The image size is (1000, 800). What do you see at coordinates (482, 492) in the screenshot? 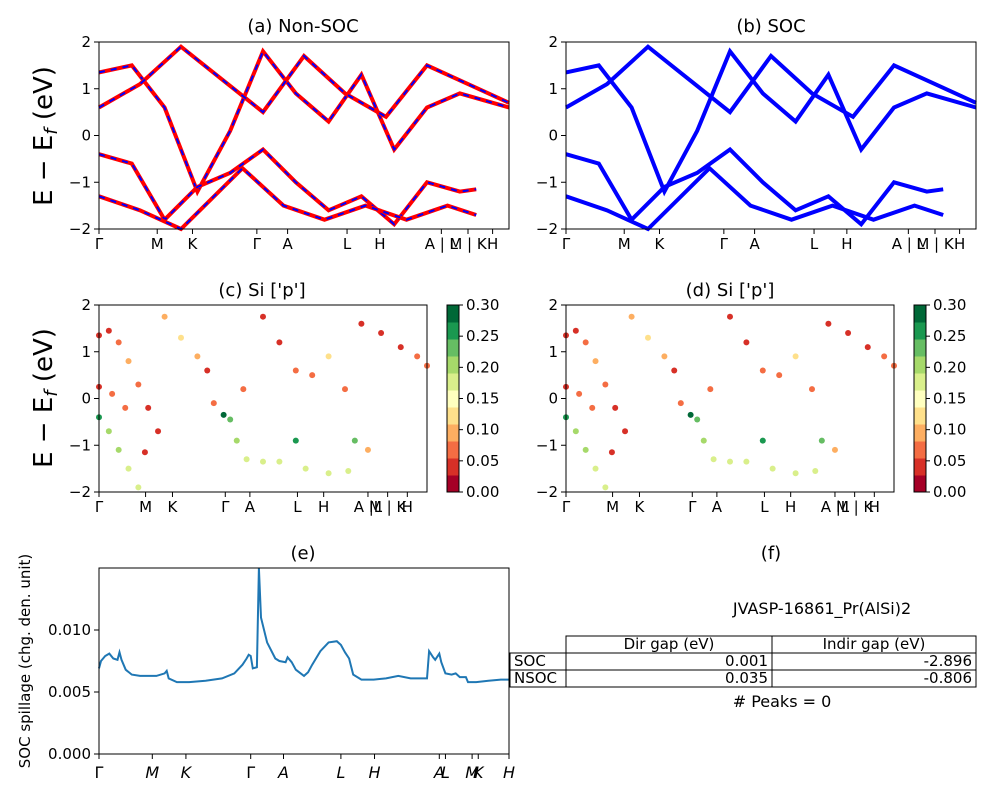
I see `colorbar-tick-label: 0.00` at bounding box center [482, 492].